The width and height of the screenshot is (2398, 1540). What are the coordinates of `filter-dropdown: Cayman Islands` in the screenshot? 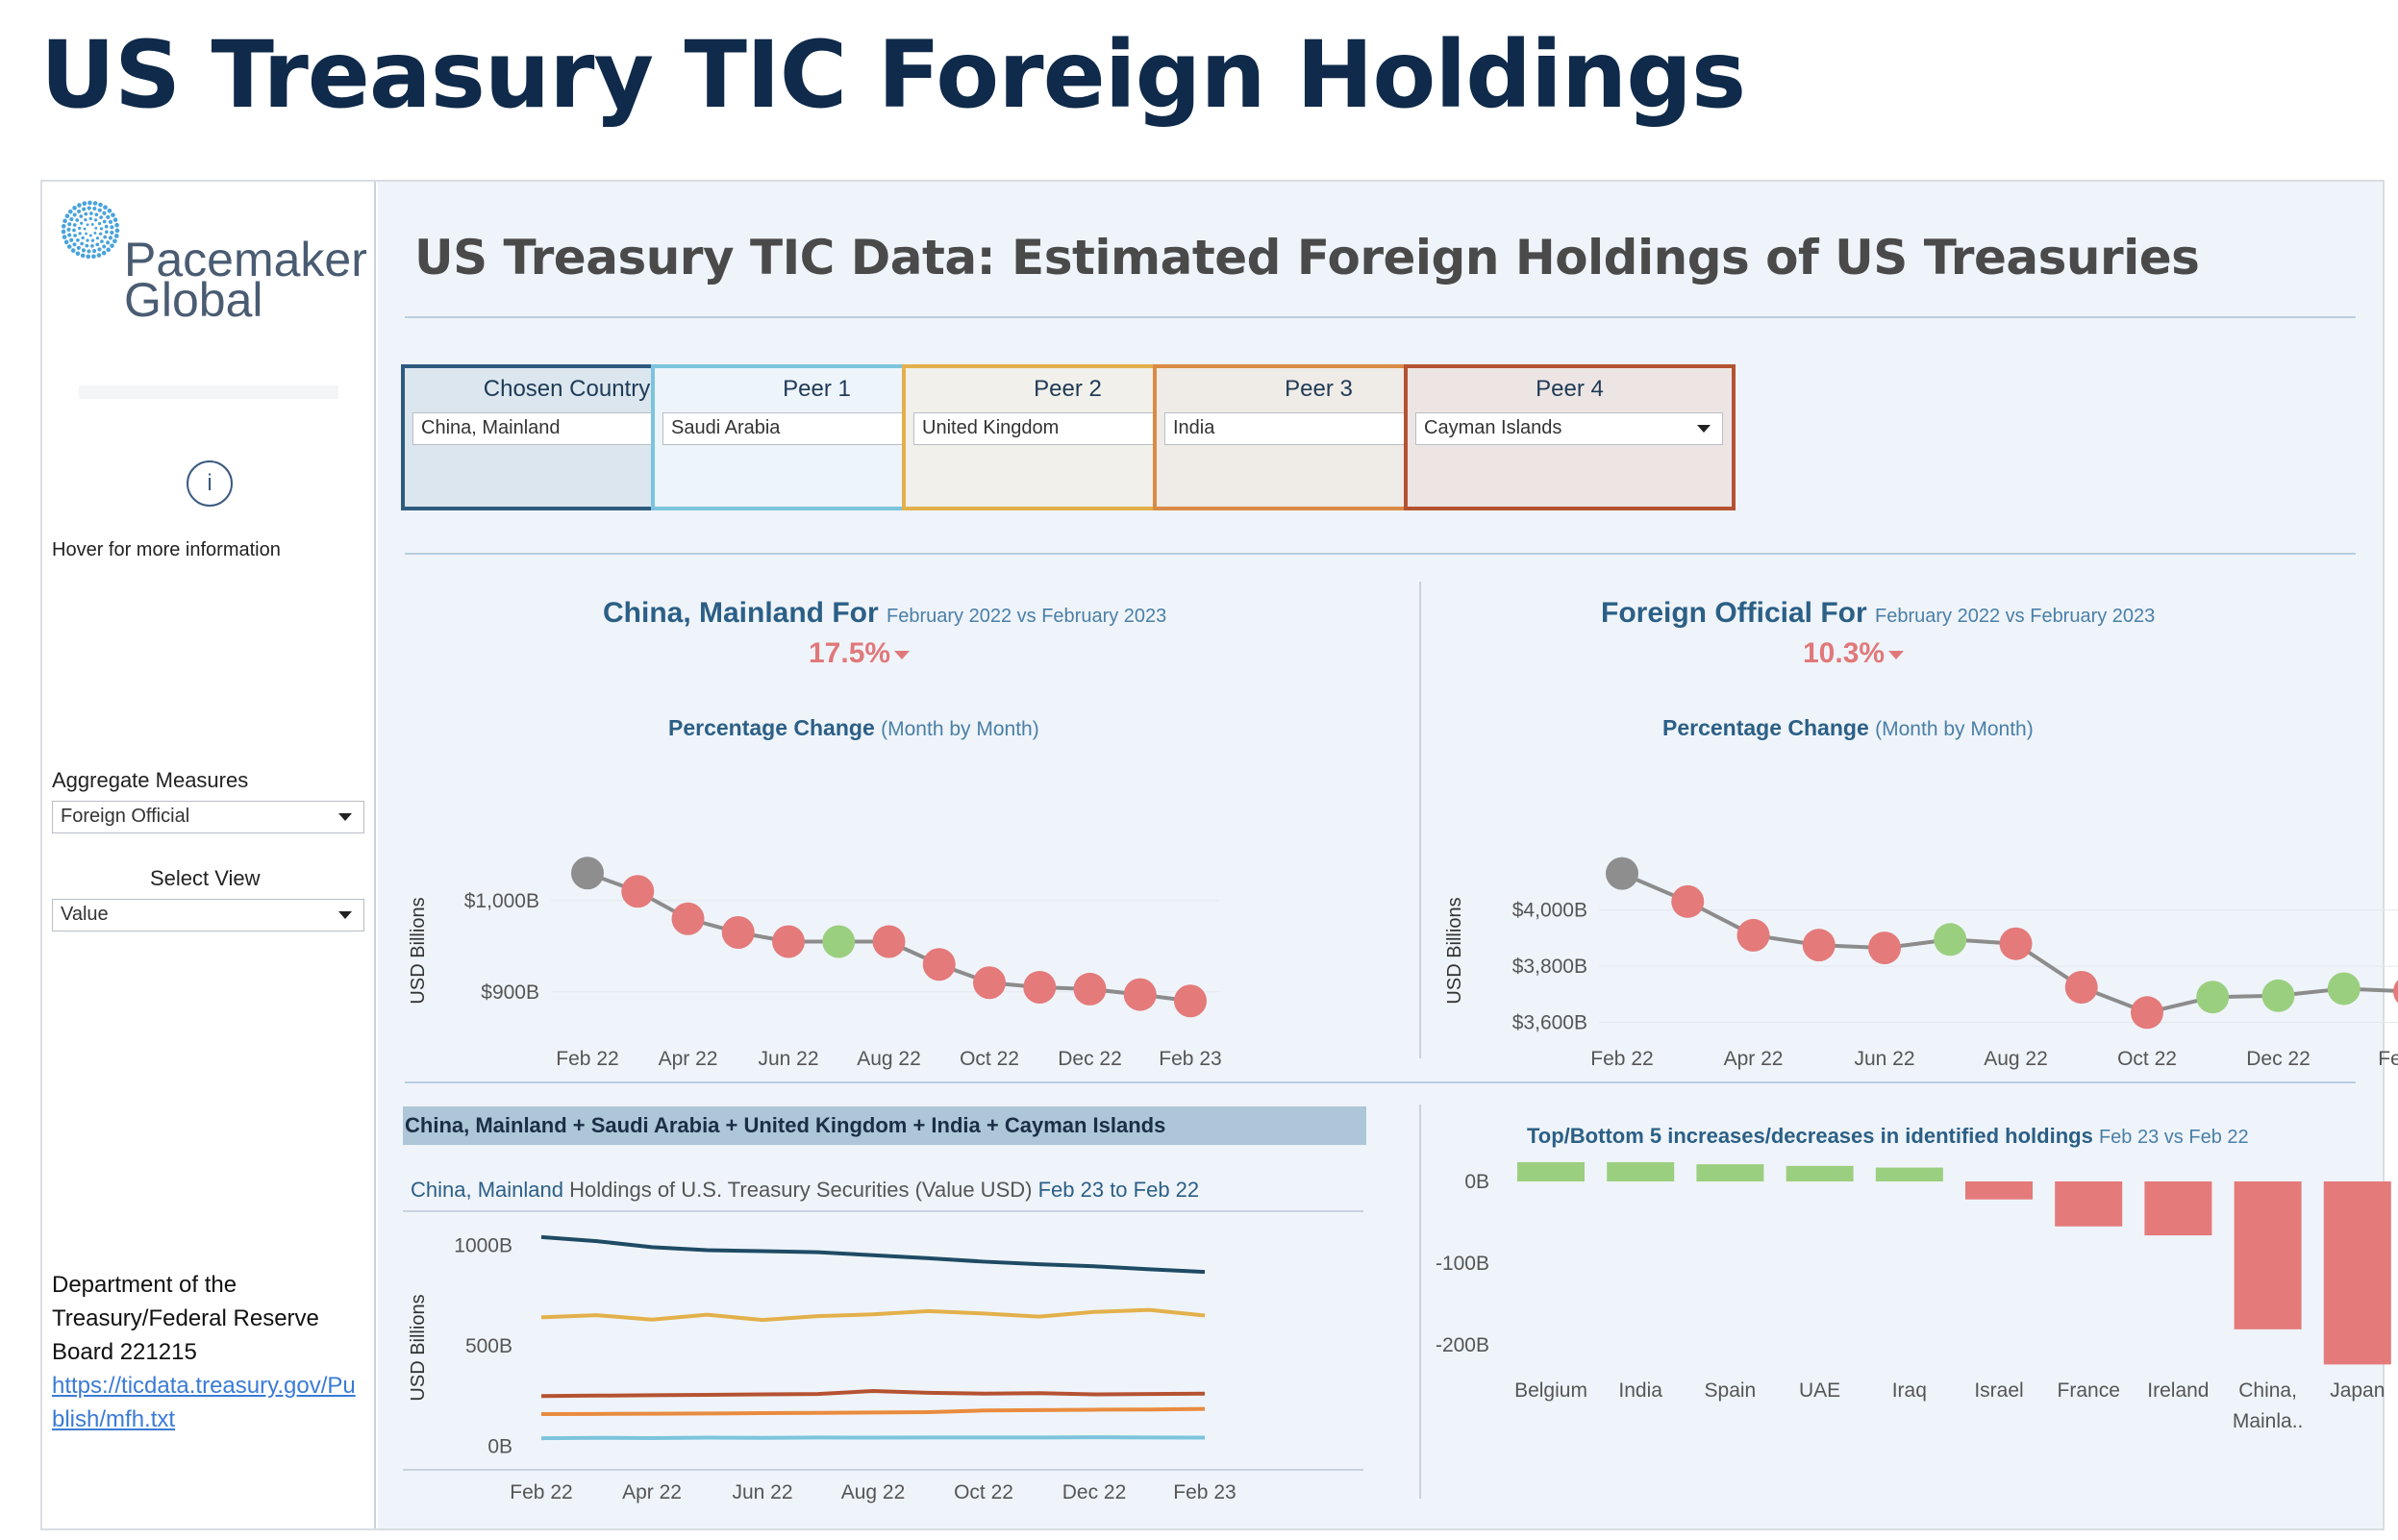 It's located at (1569, 428).